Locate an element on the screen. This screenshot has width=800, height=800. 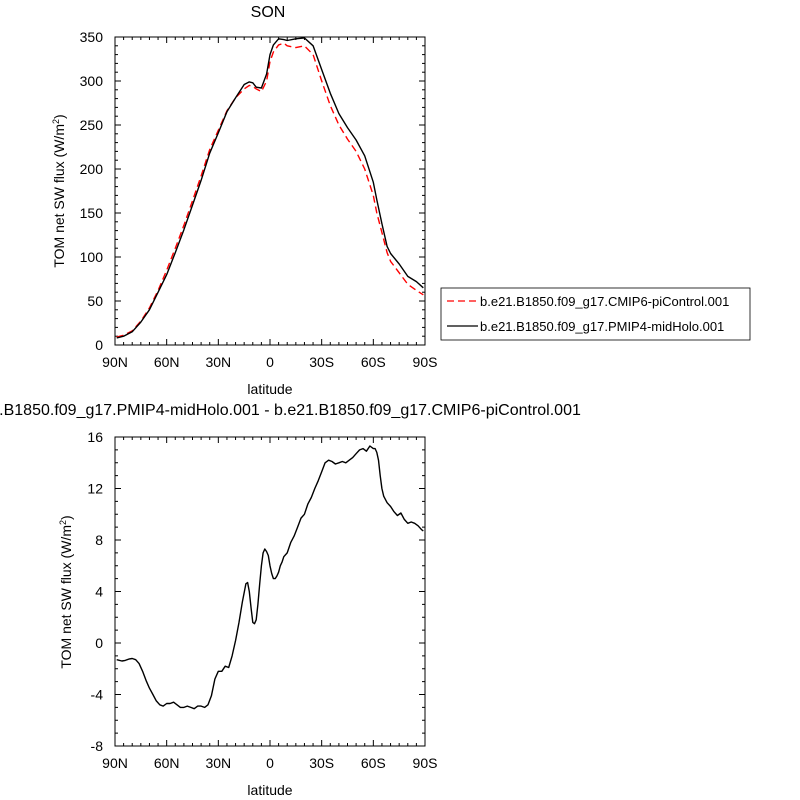
panel-2-y-axis-title-end: ) is located at coordinates (66, 517).